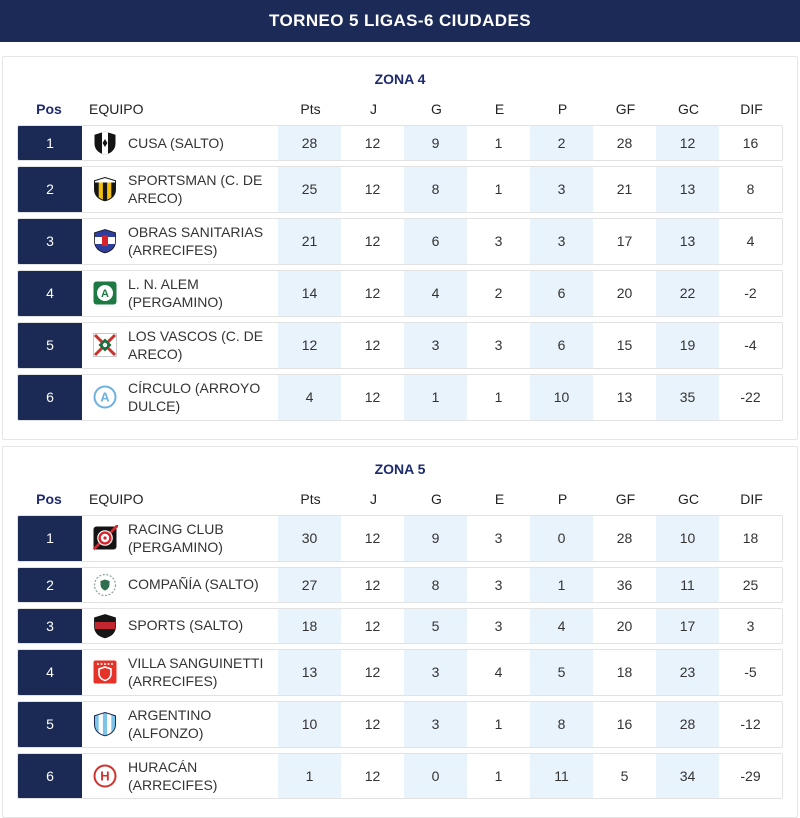  I want to click on cusa-crest-icon, so click(105, 143).